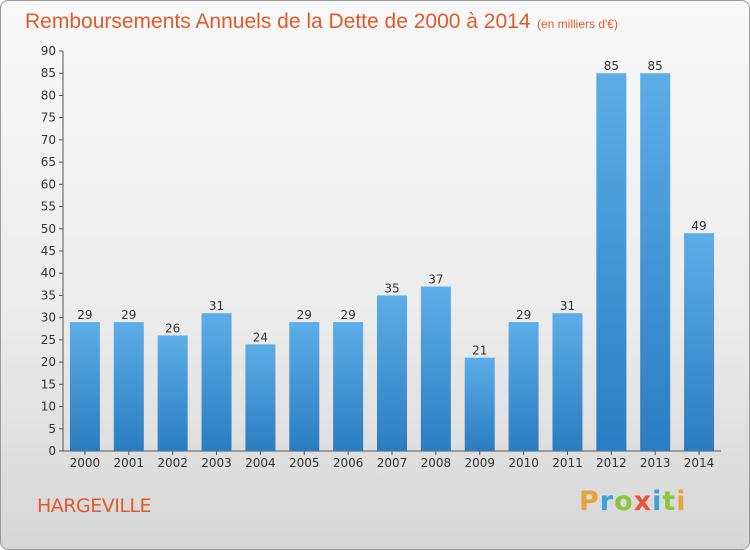 Image resolution: width=750 pixels, height=550 pixels. Describe the element at coordinates (523, 463) in the screenshot. I see `x-tick-label: 2010` at that location.